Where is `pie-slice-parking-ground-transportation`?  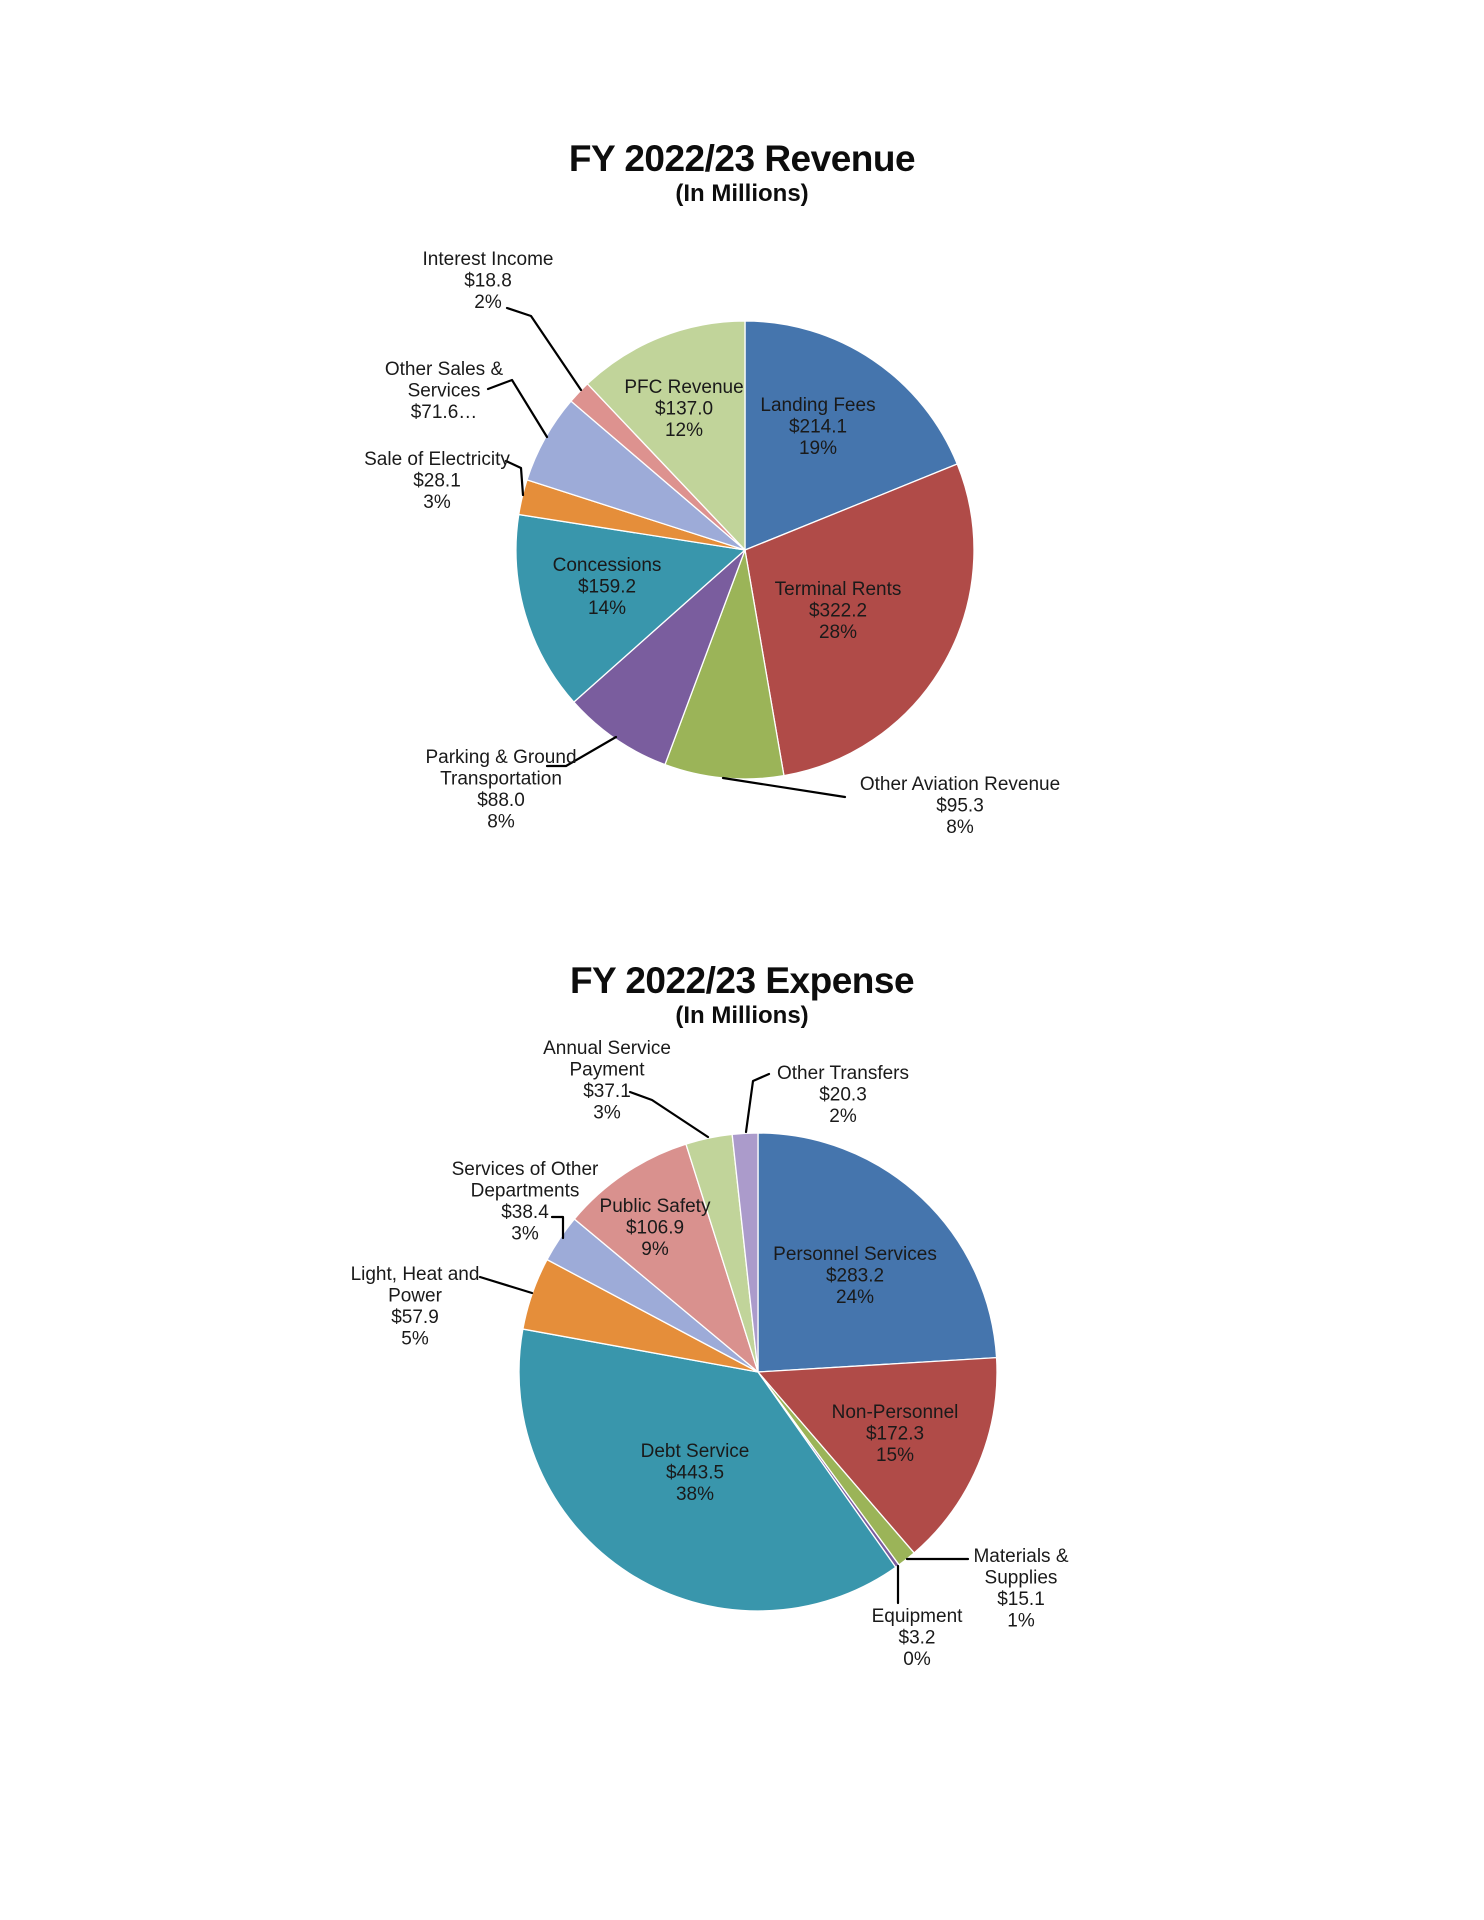
pie-slice-parking-ground-transportation is located at coordinates (659, 657).